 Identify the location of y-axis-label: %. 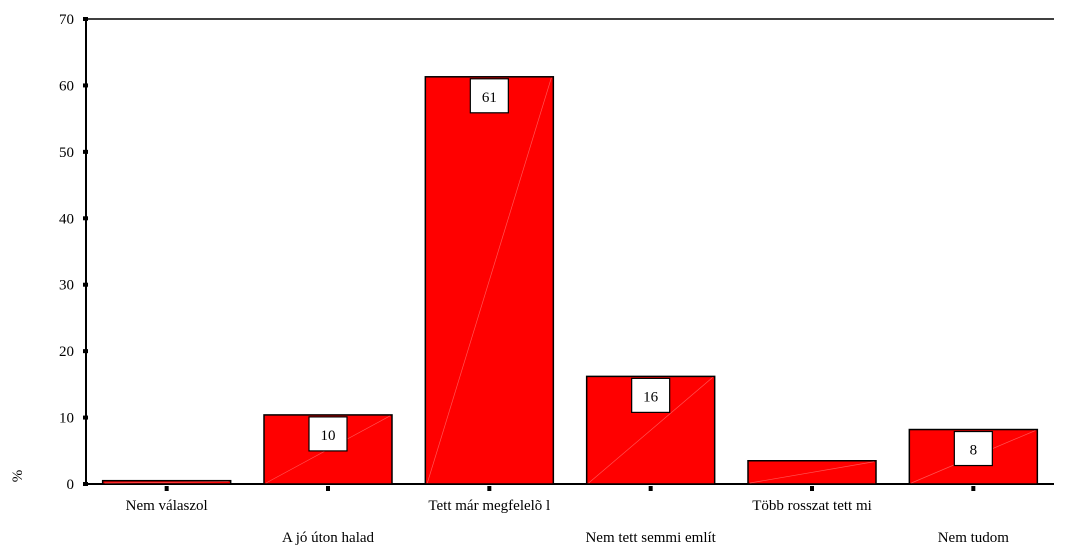
(18, 476).